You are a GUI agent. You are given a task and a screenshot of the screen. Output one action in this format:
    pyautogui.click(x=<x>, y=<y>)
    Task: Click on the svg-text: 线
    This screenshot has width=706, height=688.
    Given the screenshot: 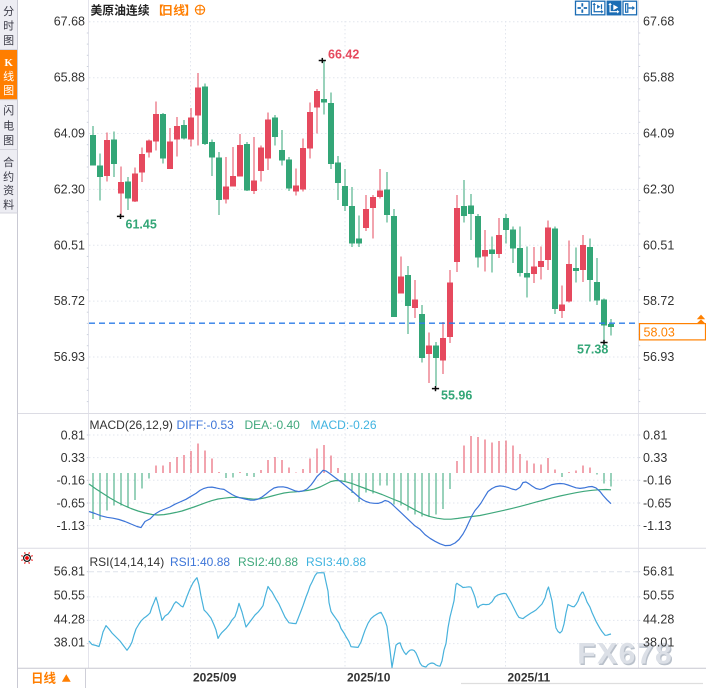 What is the action you would take?
    pyautogui.click(x=8, y=76)
    